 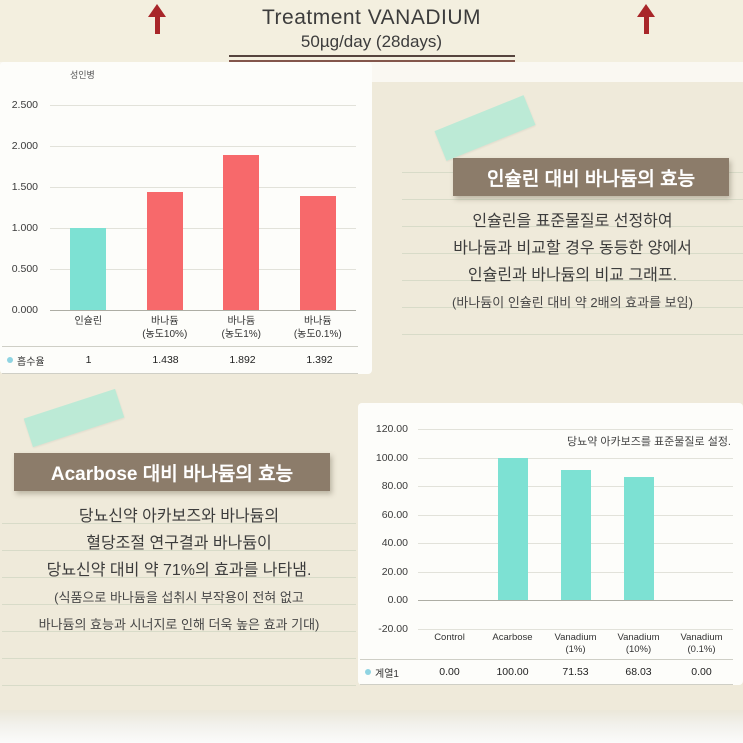 What do you see at coordinates (371, 31) in the screenshot?
I see `header: Treatment VANADIUM 50µg/day (28days)` at bounding box center [371, 31].